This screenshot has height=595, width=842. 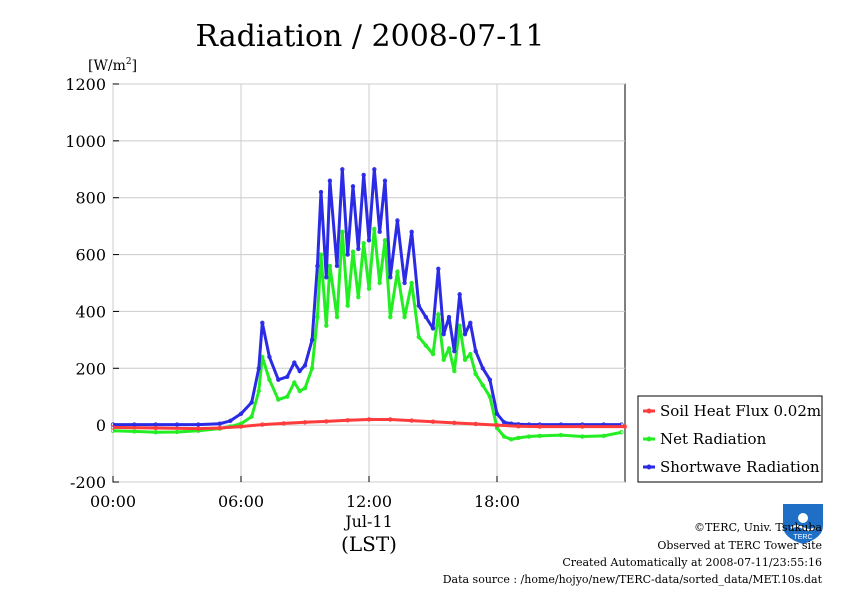 I want to click on y-tick-label: 1000, so click(x=85, y=141).